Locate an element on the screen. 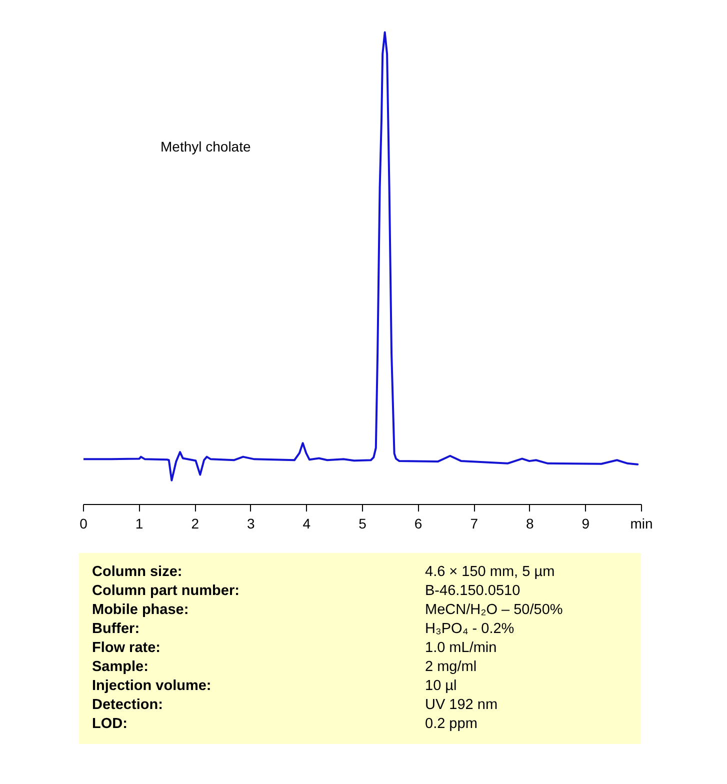 The image size is (727, 784). x-tick-label: 2 is located at coordinates (195, 524).